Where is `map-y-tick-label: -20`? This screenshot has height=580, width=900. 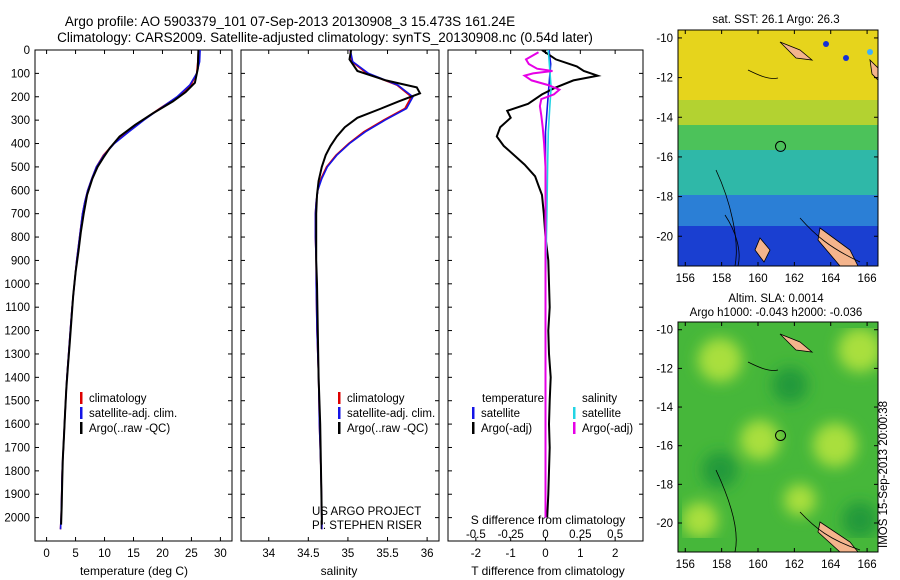
map-y-tick-label: -20 is located at coordinates (664, 237).